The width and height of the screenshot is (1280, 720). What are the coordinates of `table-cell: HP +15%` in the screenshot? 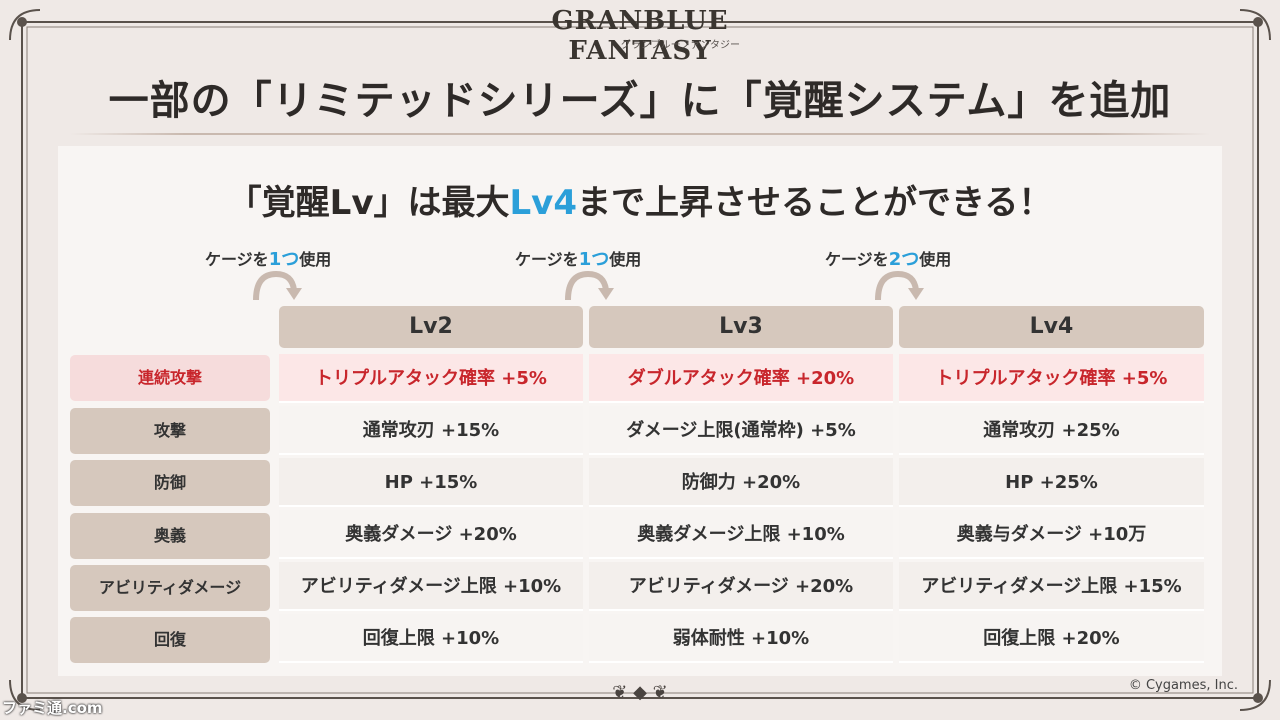 It's located at (431, 482).